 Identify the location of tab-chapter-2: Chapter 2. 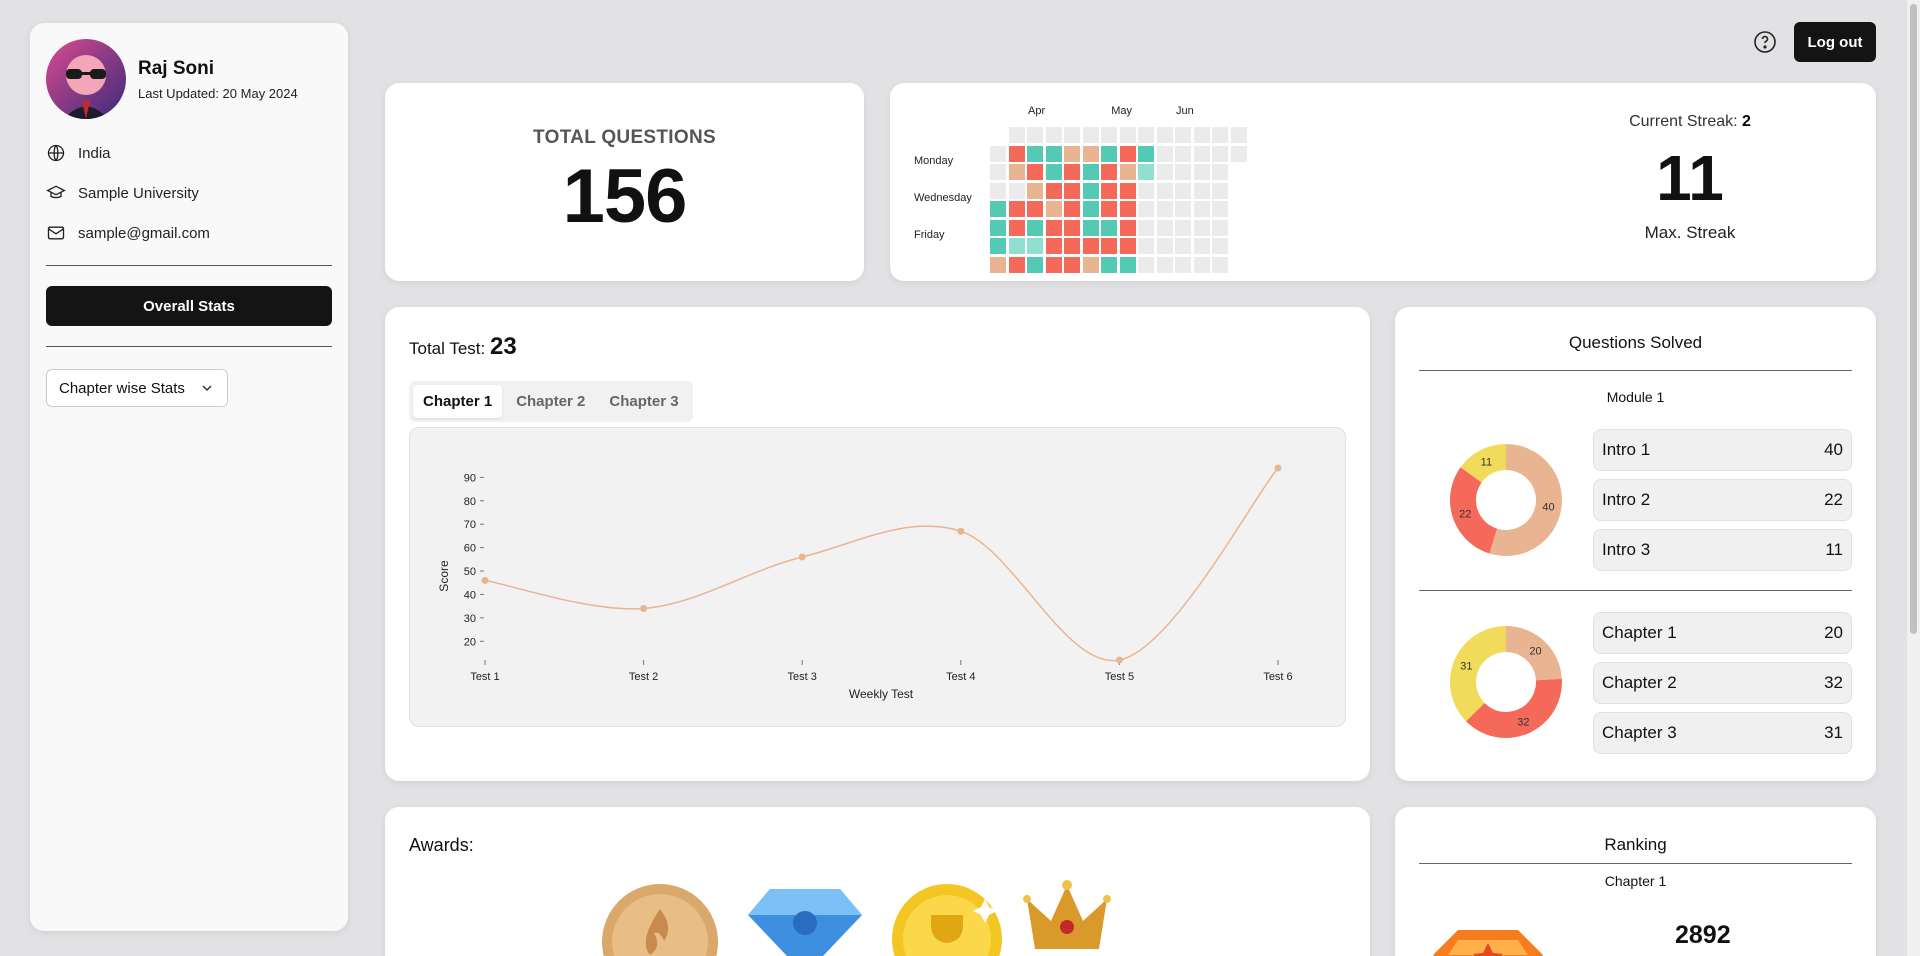
(551, 401).